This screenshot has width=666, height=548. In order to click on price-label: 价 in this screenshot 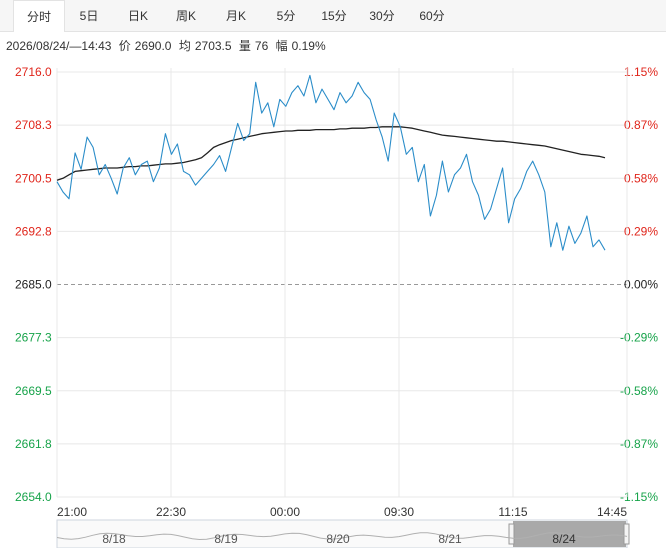, I will do `click(124, 46)`.